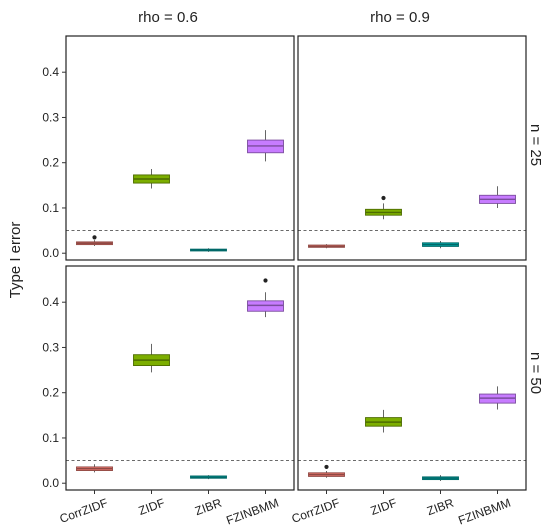 This screenshot has height=531, width=550. I want to click on row-strip-label-n-25: n = 25, so click(535, 145).